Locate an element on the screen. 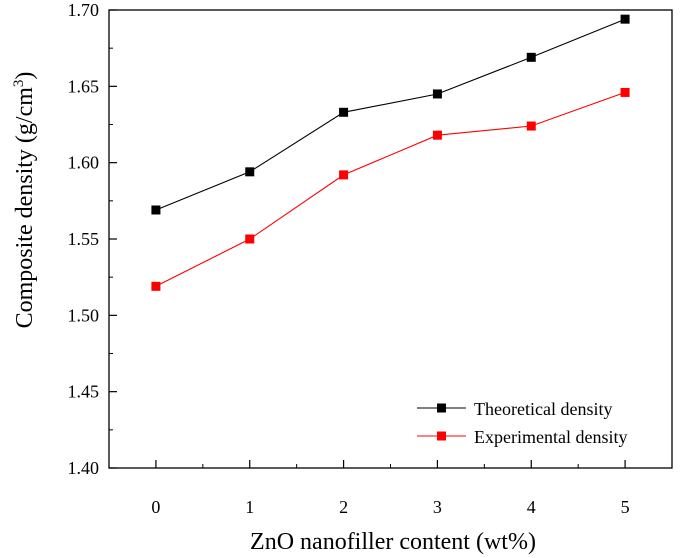 The width and height of the screenshot is (680, 558). x-tick-label: 2 is located at coordinates (343, 507).